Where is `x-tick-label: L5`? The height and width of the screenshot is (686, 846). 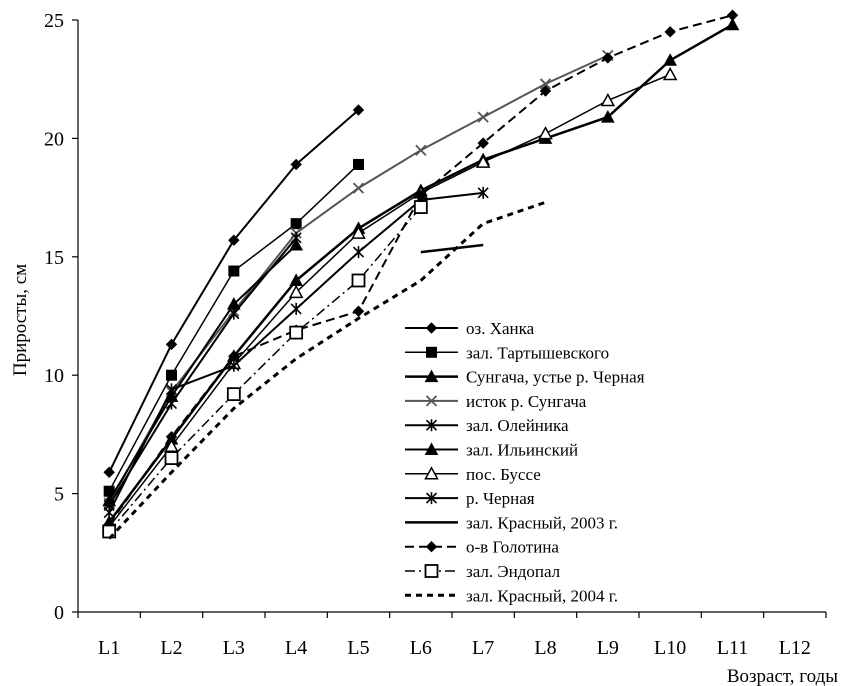 x-tick-label: L5 is located at coordinates (358, 648).